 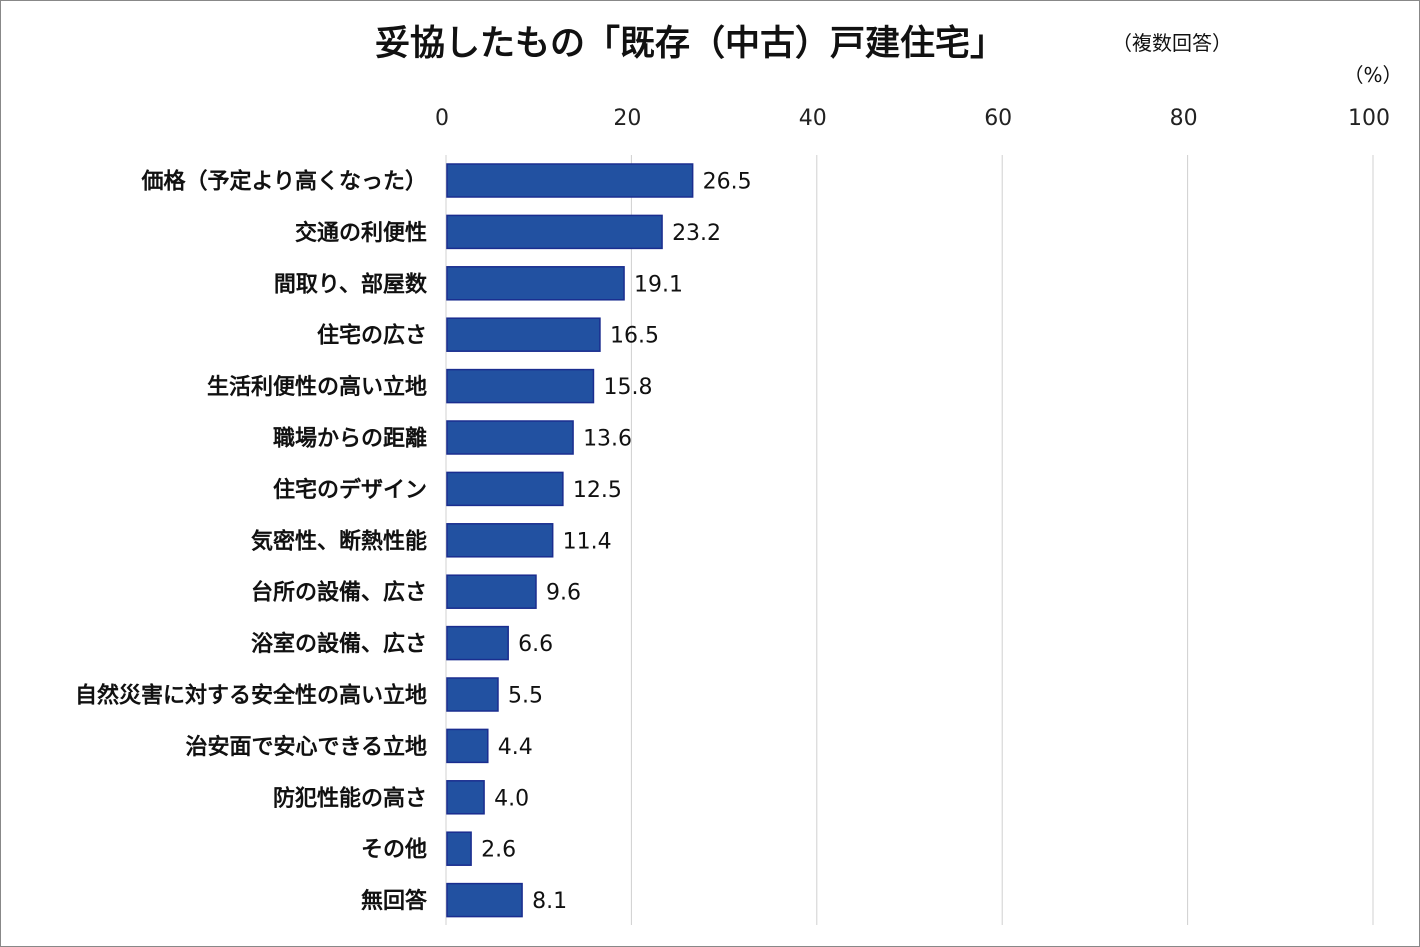 I want to click on category-label: 自然災害に対する安全性の高い立地, so click(x=251, y=696).